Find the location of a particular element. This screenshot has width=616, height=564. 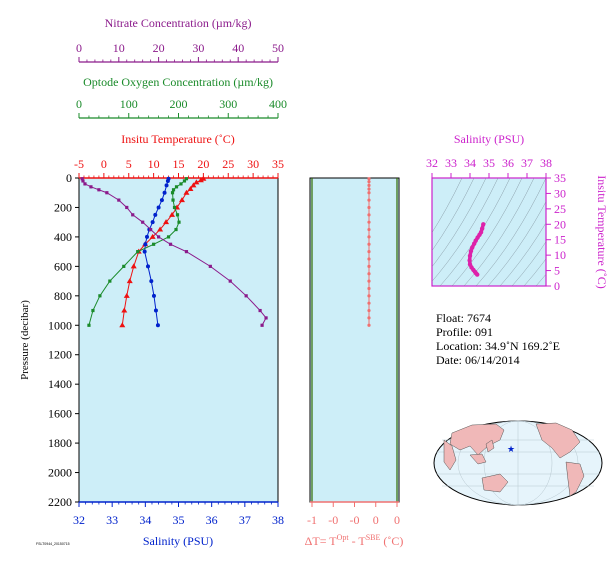

ts-salinity-tick-label: 38 is located at coordinates (546, 163).